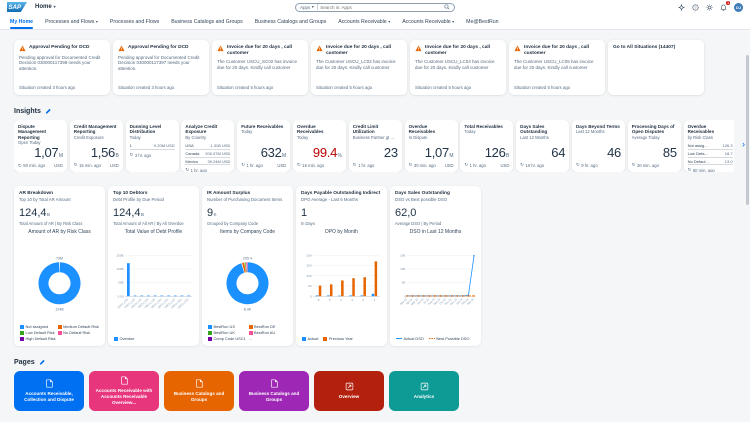 The image size is (750, 422). I want to click on svg-text: 1, so click(375, 299).